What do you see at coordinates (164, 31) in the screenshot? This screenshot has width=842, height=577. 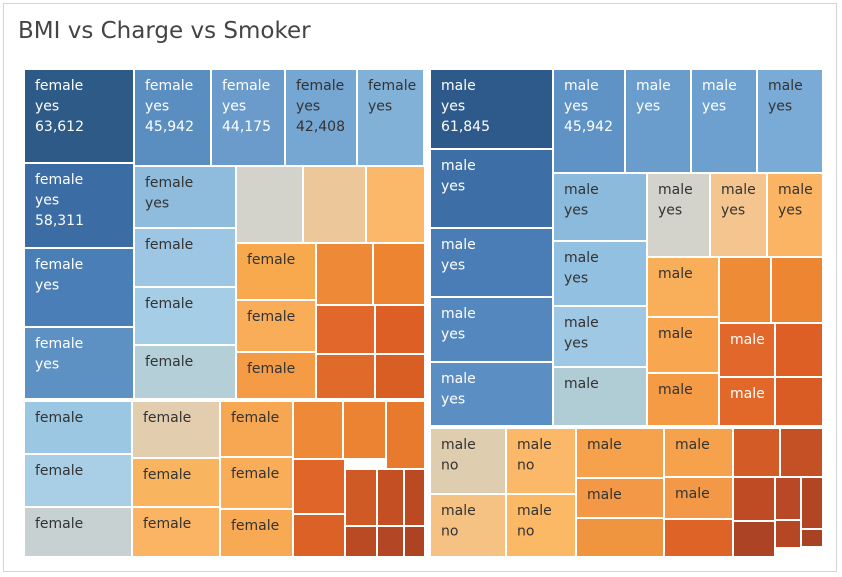 I see `chart-title: BMI vs Charge vs Smoker` at bounding box center [164, 31].